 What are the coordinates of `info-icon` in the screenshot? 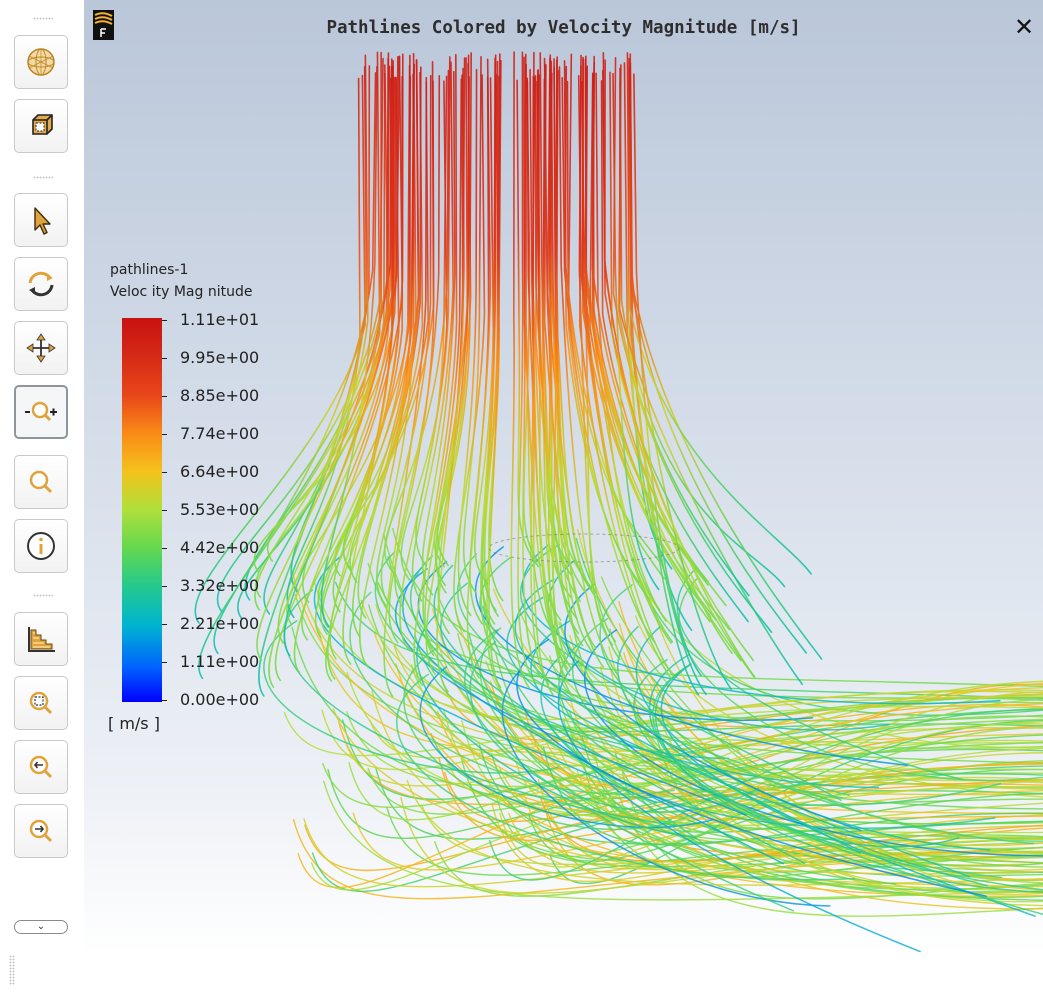 It's located at (41, 546).